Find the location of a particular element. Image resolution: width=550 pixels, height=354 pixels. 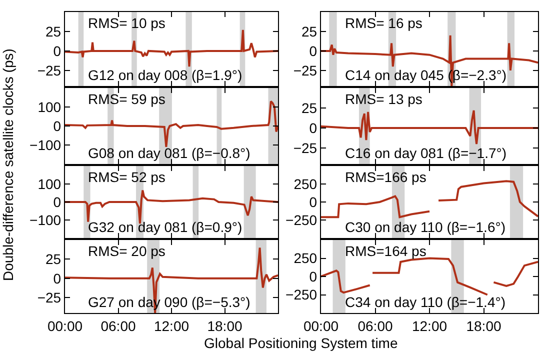

annotation: C30 on day 110 (β=−1.6°) is located at coordinates (425, 227).